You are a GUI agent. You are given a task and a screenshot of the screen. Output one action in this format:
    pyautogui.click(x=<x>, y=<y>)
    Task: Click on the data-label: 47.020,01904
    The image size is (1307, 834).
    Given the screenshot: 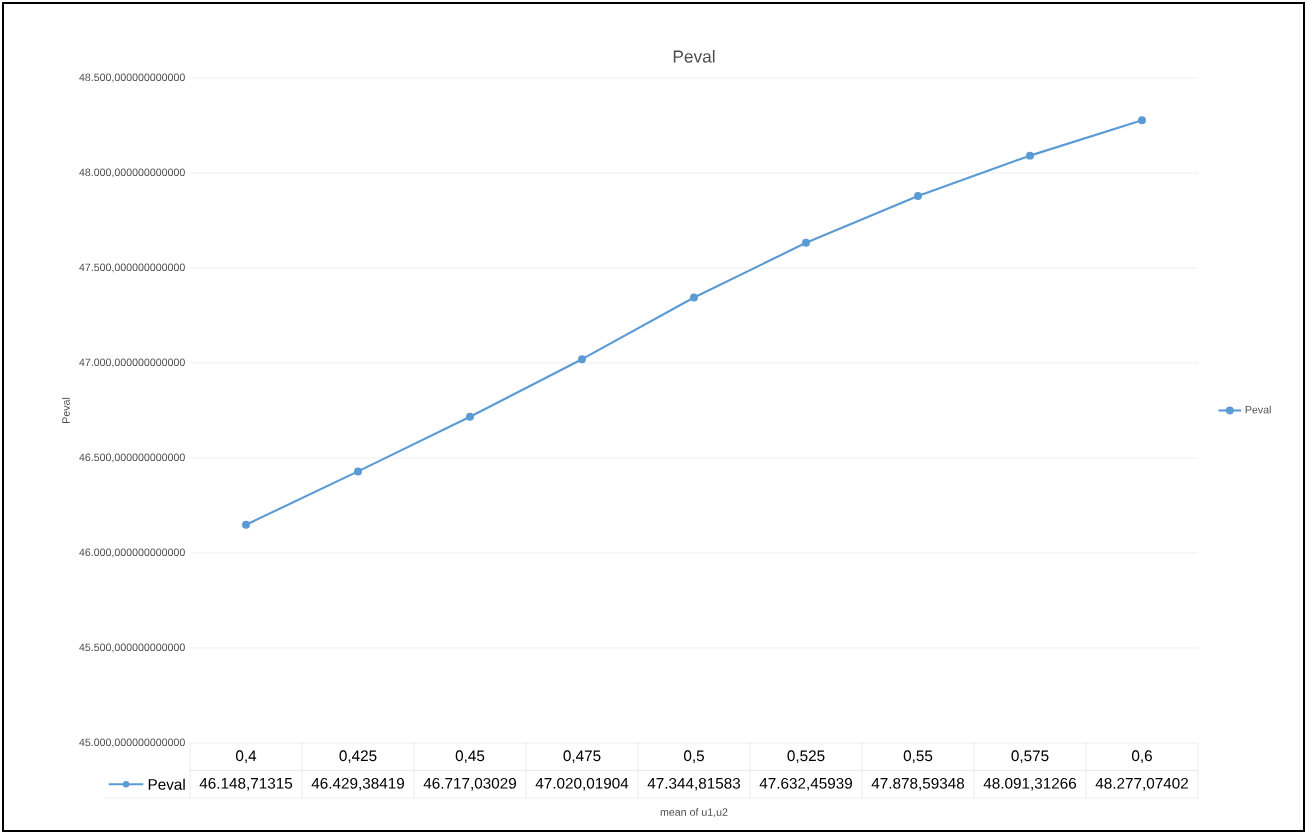 What is the action you would take?
    pyautogui.click(x=582, y=784)
    